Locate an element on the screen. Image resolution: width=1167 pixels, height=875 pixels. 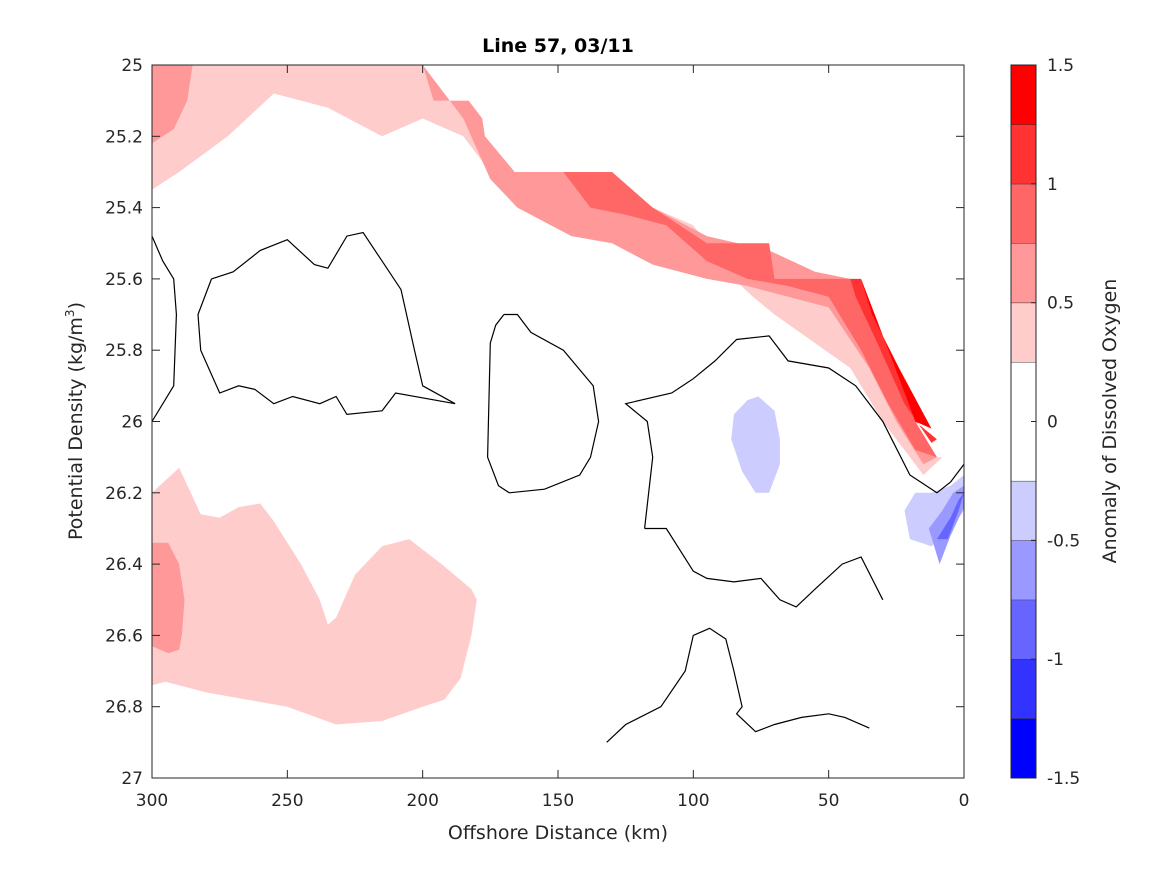
x-tick-label-50: 50 is located at coordinates (829, 801).